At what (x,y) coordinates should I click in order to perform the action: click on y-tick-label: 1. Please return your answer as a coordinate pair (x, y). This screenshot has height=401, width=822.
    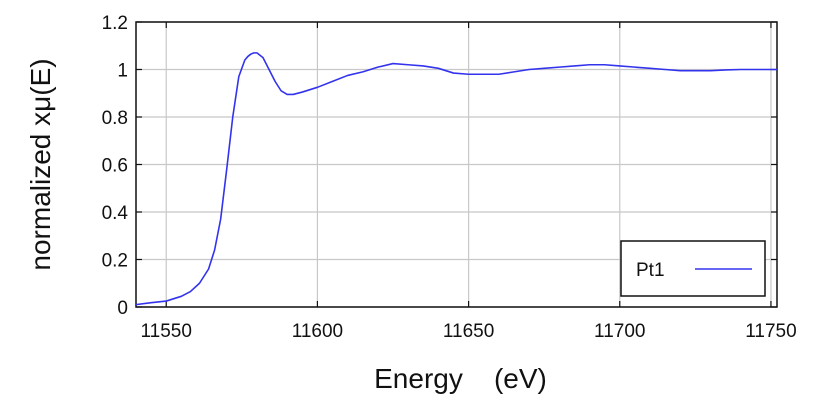
    Looking at the image, I should click on (122, 71).